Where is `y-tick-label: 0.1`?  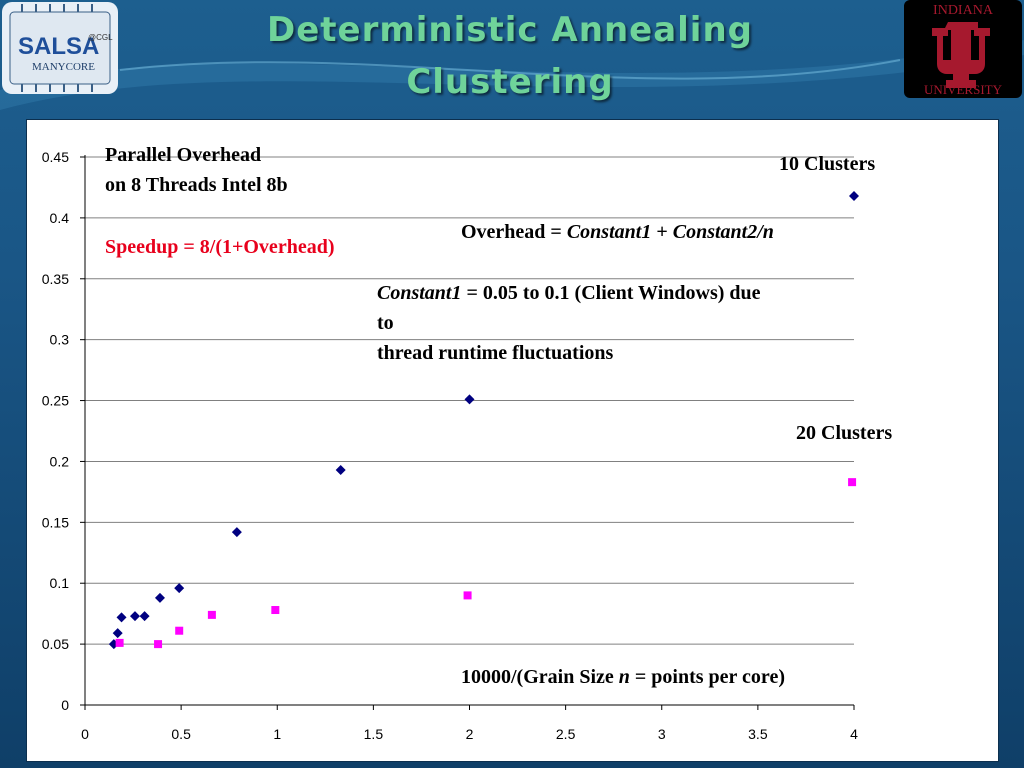 y-tick-label: 0.1 is located at coordinates (60, 583).